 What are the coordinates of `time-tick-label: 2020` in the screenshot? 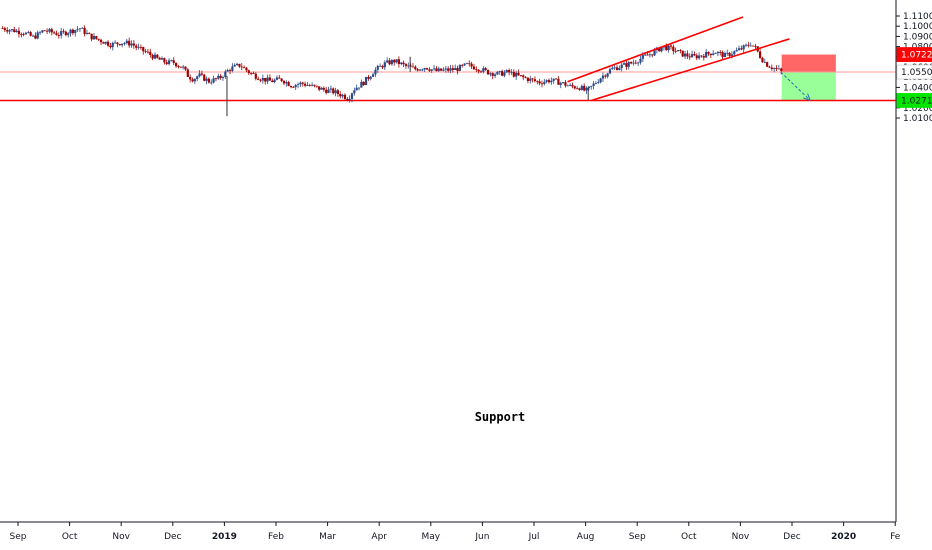 It's located at (843, 537).